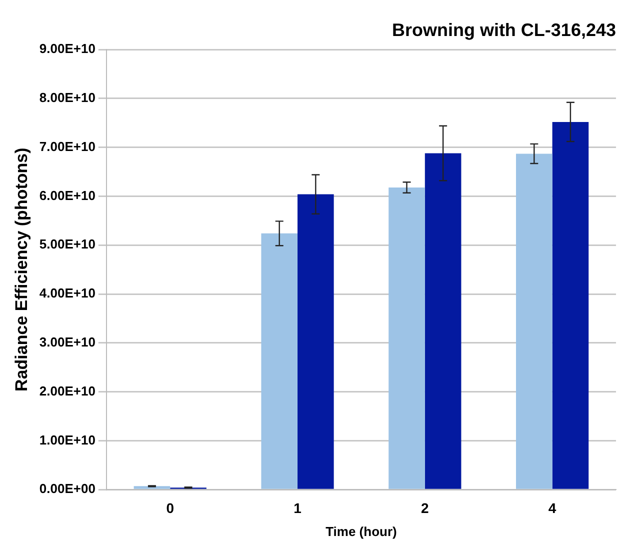  What do you see at coordinates (504, 30) in the screenshot?
I see `chart-title: Browning with CL-316,243` at bounding box center [504, 30].